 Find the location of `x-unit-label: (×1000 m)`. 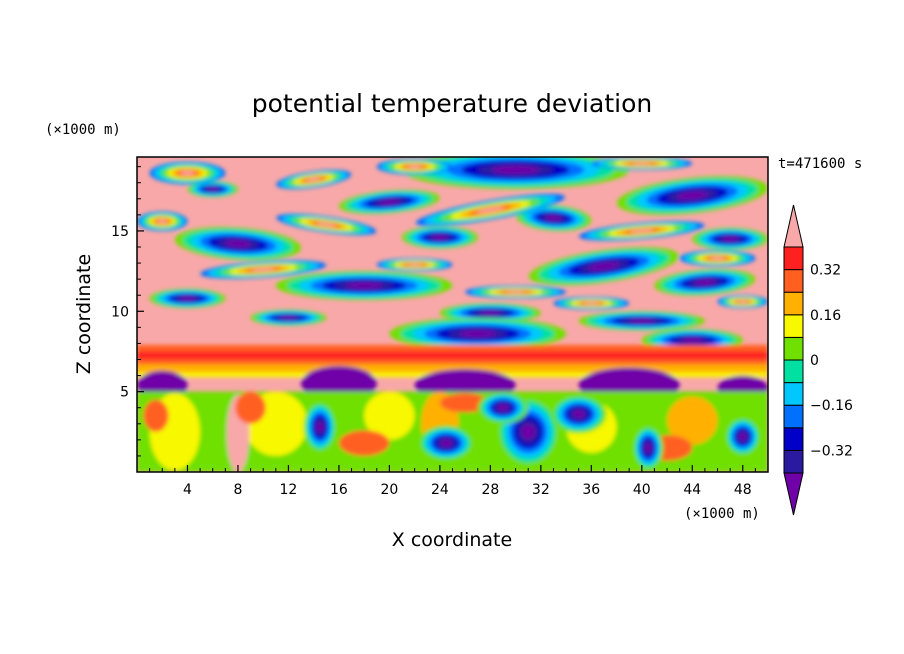

x-unit-label: (×1000 m) is located at coordinates (722, 514).